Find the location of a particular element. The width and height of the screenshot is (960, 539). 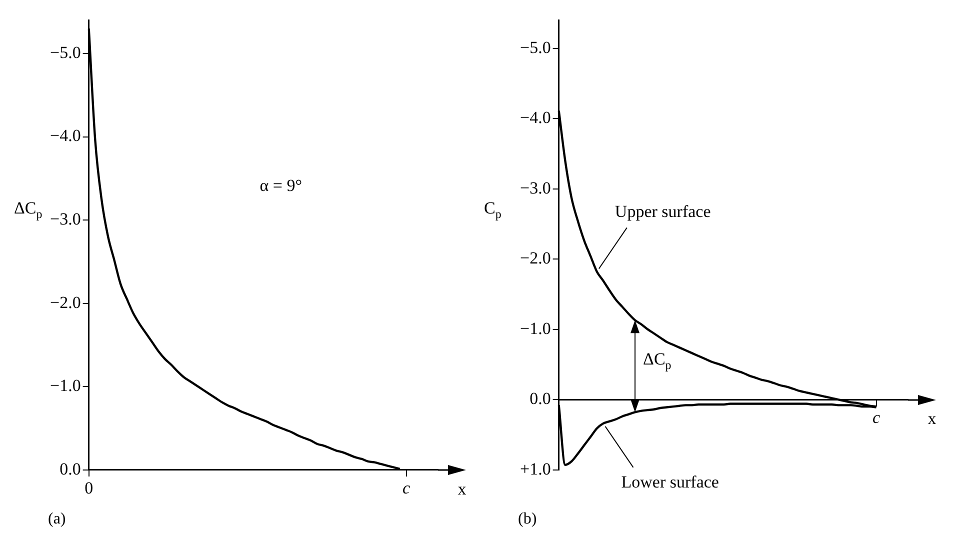

annotation: α = 9° is located at coordinates (281, 186).